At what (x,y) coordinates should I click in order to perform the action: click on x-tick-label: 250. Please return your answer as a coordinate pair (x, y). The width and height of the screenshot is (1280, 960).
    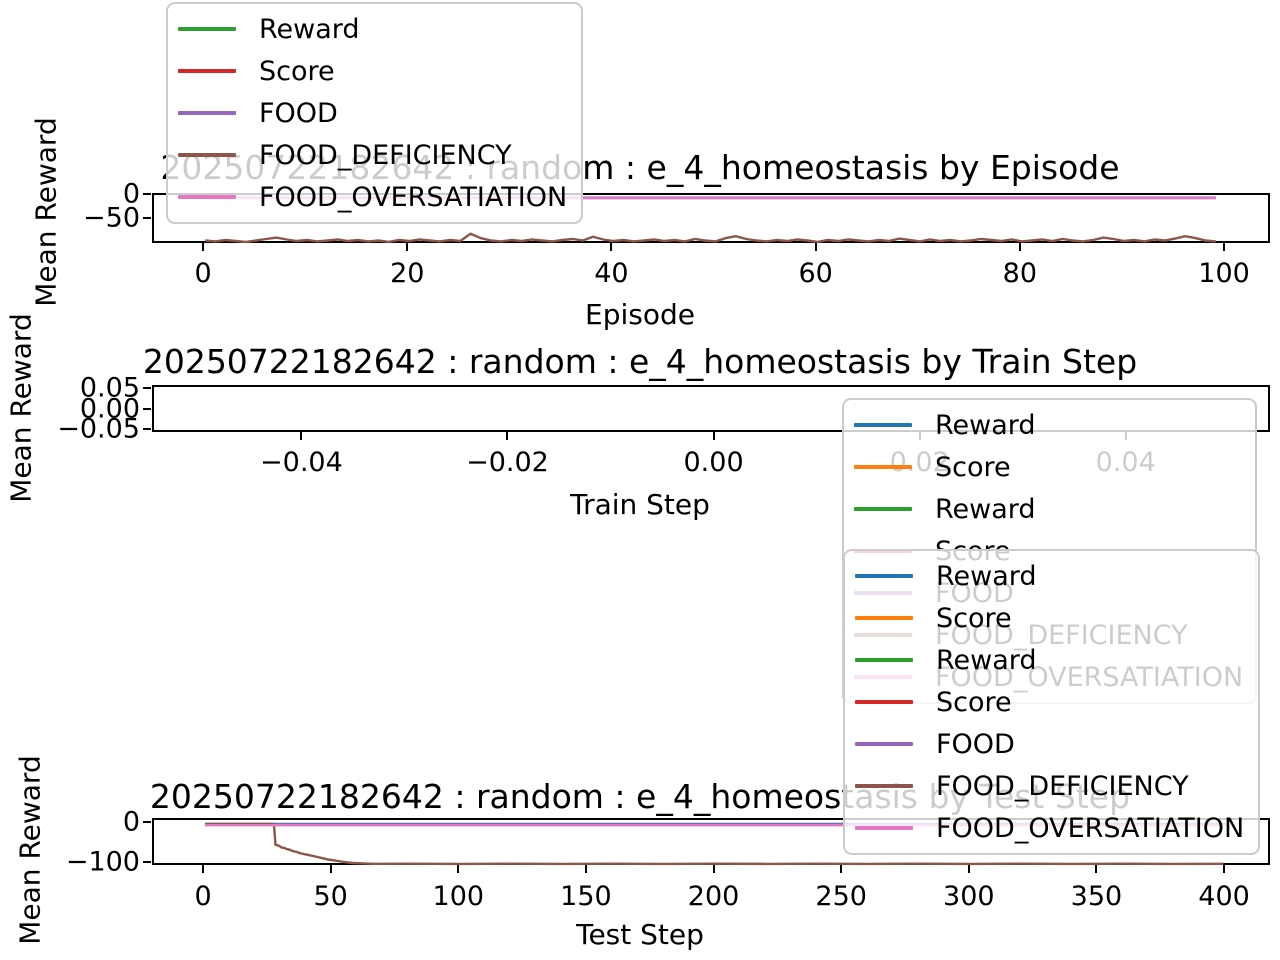
    Looking at the image, I should click on (841, 896).